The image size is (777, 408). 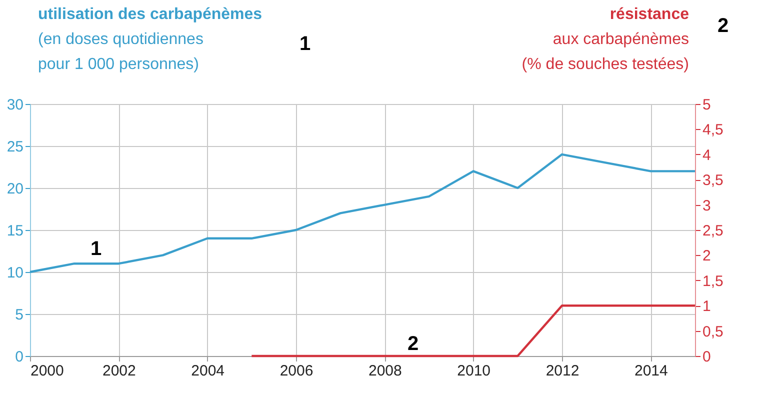 What do you see at coordinates (474, 371) in the screenshot?
I see `x-tick-label: 2010` at bounding box center [474, 371].